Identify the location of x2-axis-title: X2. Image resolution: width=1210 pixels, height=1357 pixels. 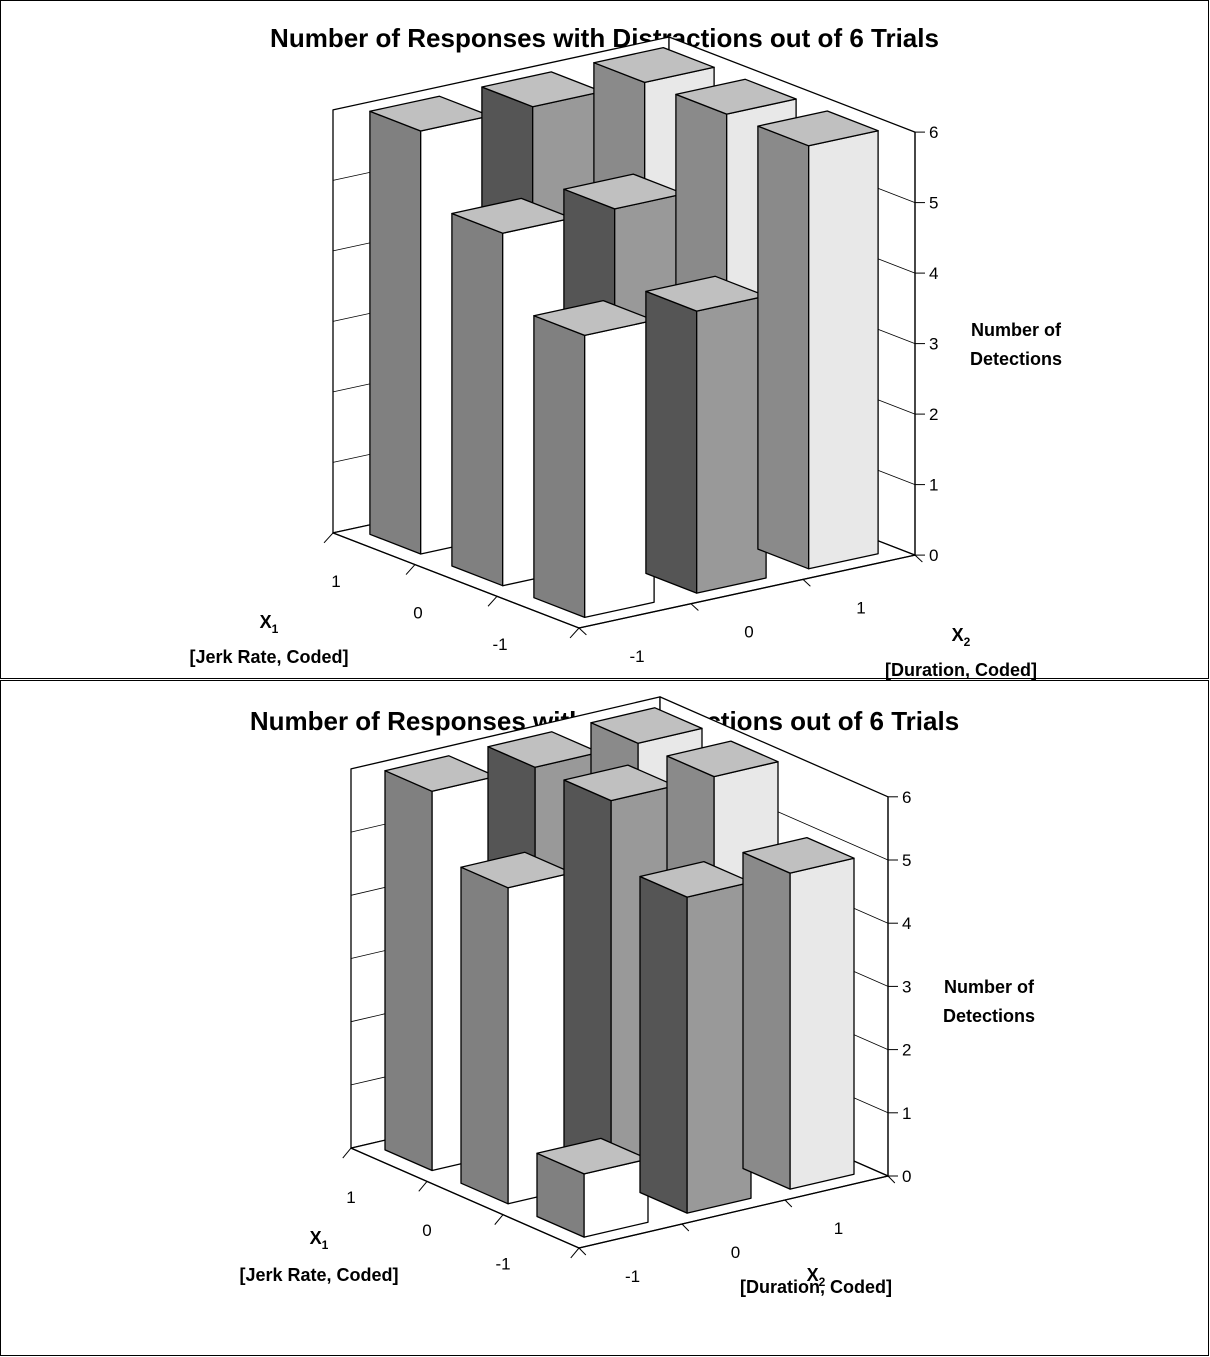
(961, 637).